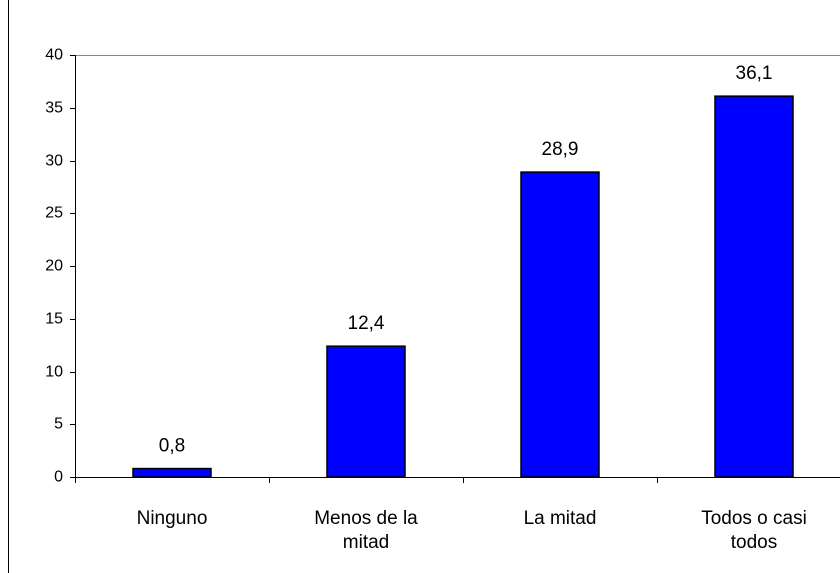 The image size is (840, 573). Describe the element at coordinates (366, 323) in the screenshot. I see `value-label: 12,4` at that location.